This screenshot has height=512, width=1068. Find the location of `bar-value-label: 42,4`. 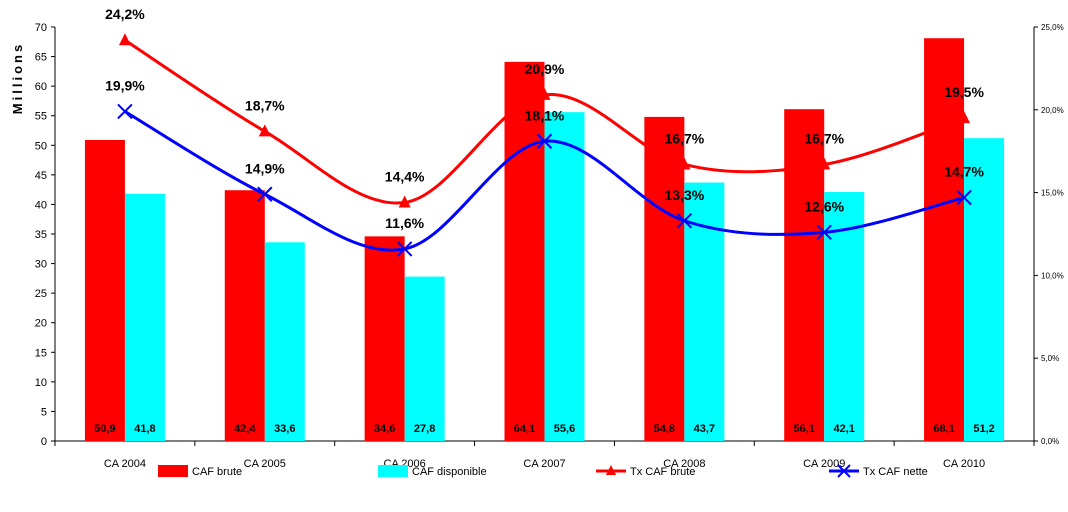

bar-value-label: 42,4 is located at coordinates (245, 429).